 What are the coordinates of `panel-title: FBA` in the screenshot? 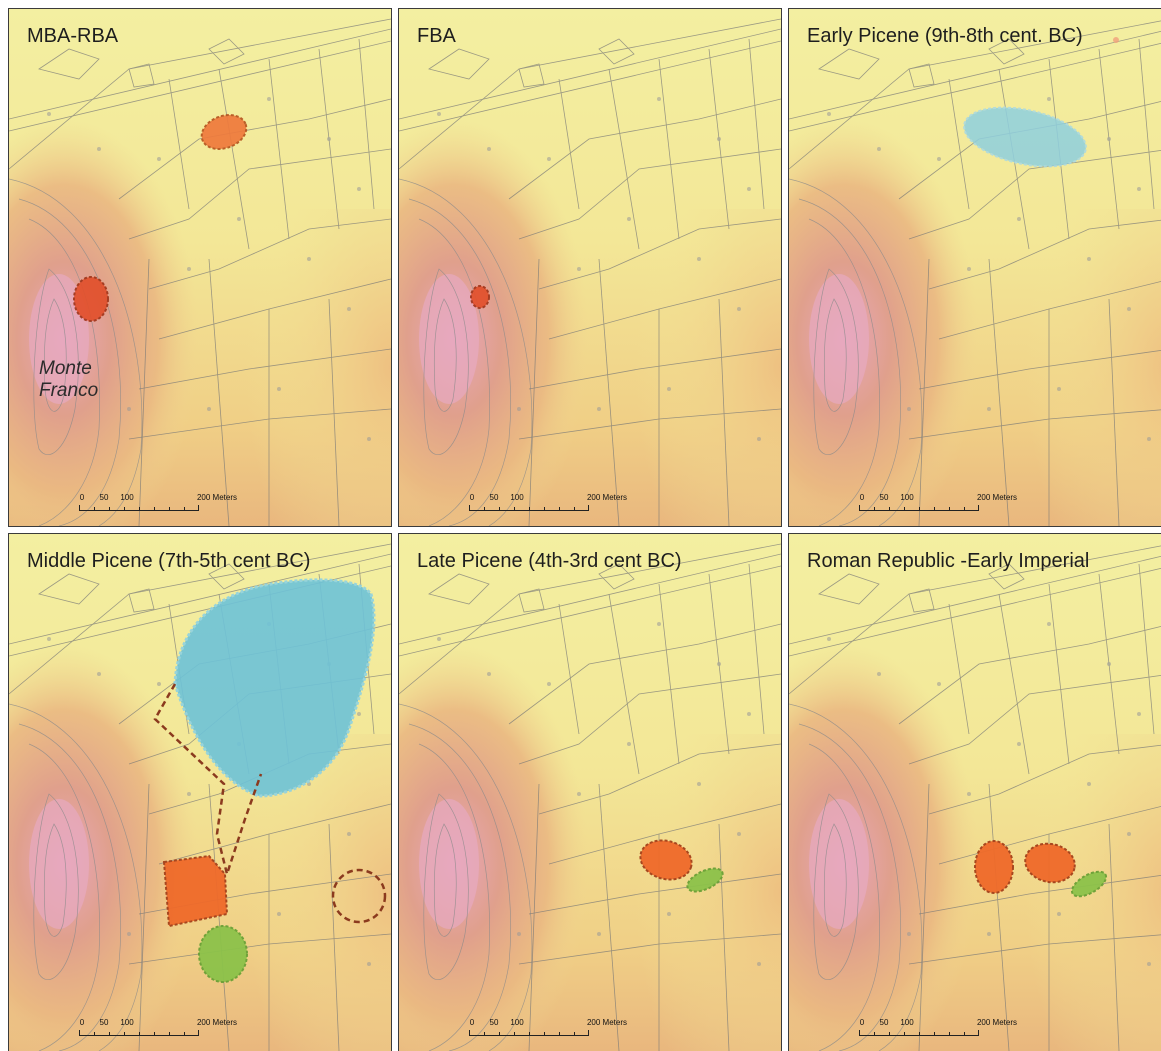 It's located at (436, 36).